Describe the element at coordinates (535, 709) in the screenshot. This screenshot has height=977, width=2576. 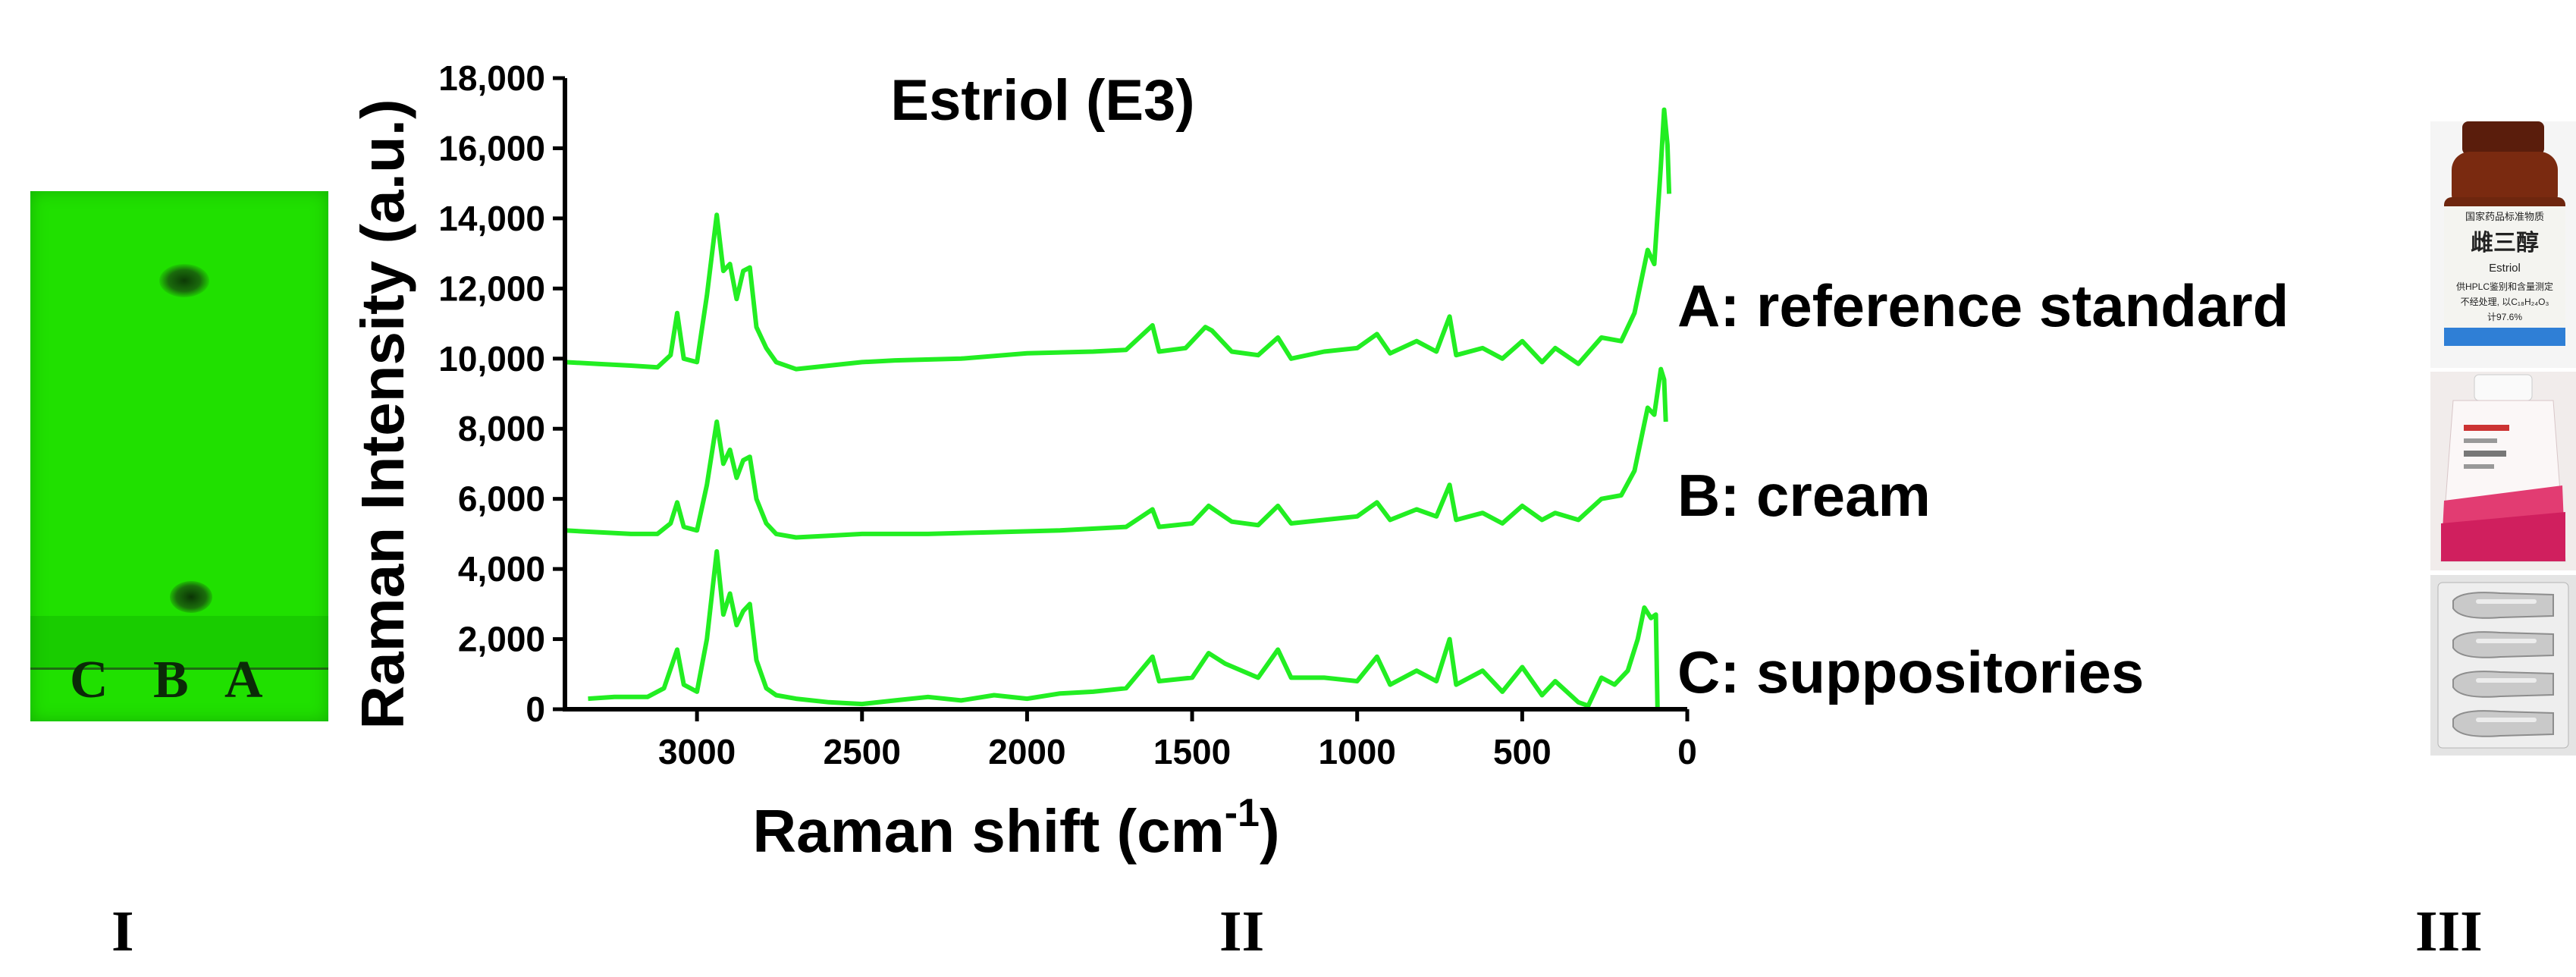
I see `y-tick-label: 0` at that location.